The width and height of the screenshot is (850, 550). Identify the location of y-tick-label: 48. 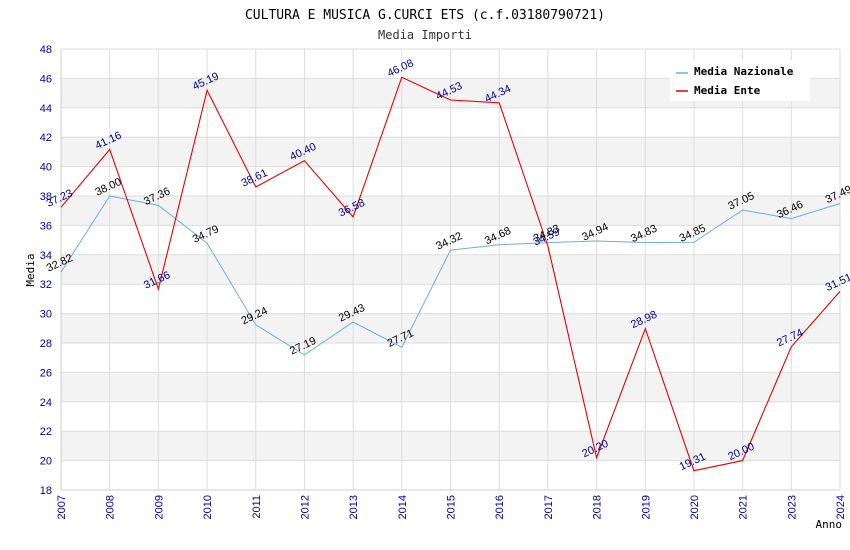
(46, 50).